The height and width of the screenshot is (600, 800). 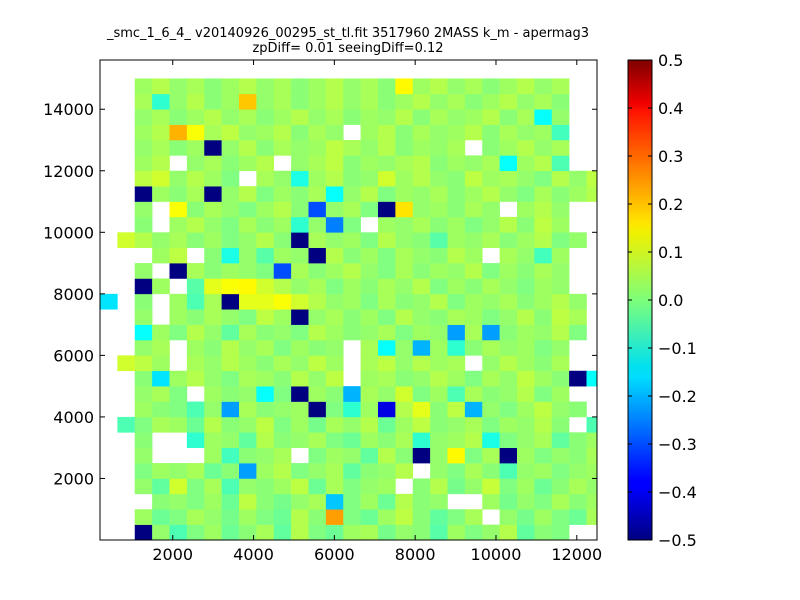 What do you see at coordinates (670, 204) in the screenshot?
I see `colorbar-tick-label: 0.2` at bounding box center [670, 204].